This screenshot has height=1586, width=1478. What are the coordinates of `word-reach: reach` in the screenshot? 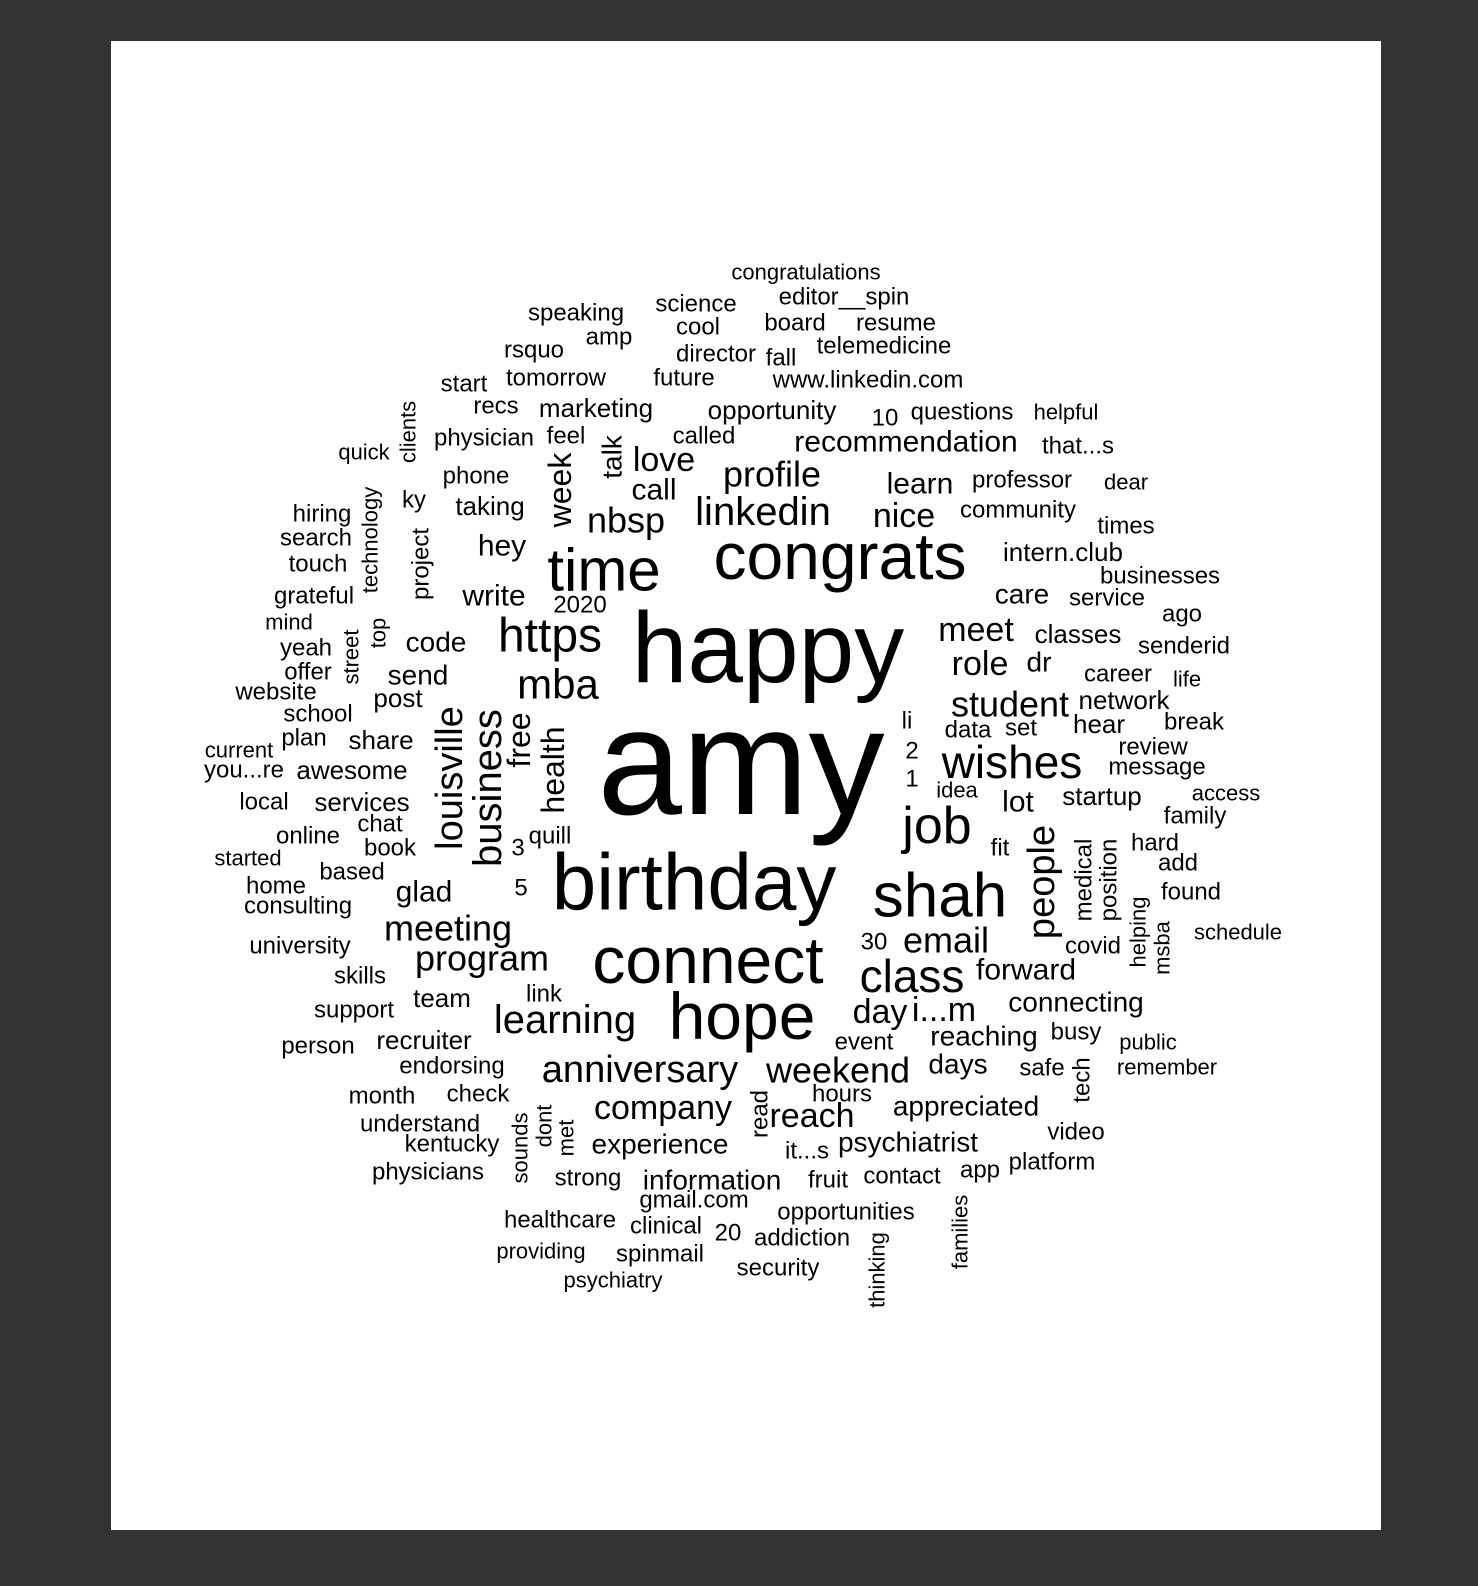 It's located at (811, 1116).